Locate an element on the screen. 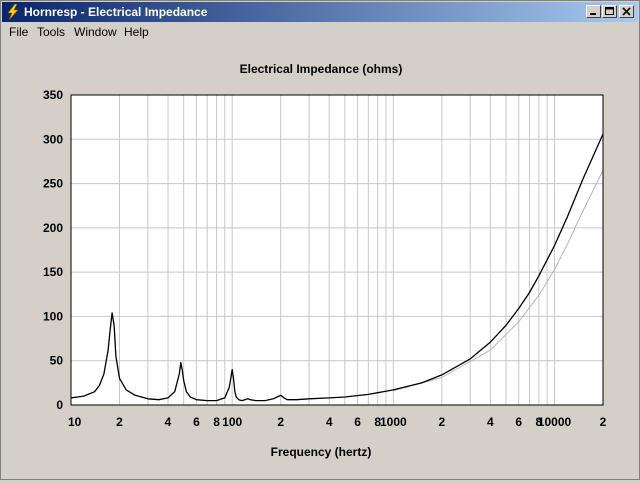 This screenshot has width=640, height=484. menu-file: File is located at coordinates (19, 32).